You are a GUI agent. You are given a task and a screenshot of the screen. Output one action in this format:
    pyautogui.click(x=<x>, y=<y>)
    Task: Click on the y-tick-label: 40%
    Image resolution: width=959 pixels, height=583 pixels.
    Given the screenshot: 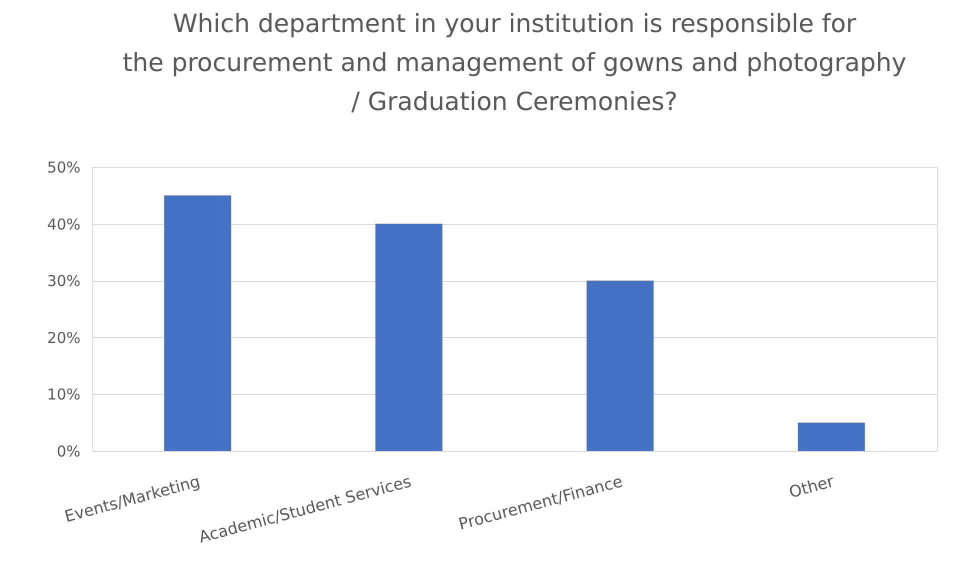 What is the action you would take?
    pyautogui.click(x=63, y=224)
    